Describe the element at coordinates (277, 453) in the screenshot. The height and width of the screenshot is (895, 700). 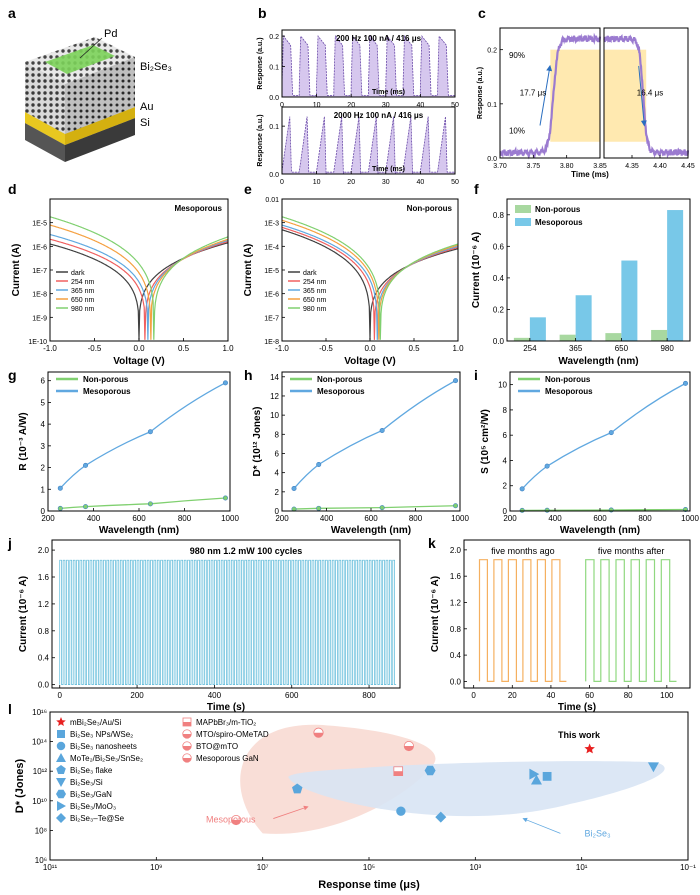
I see `y-tick-label: 6` at that location.